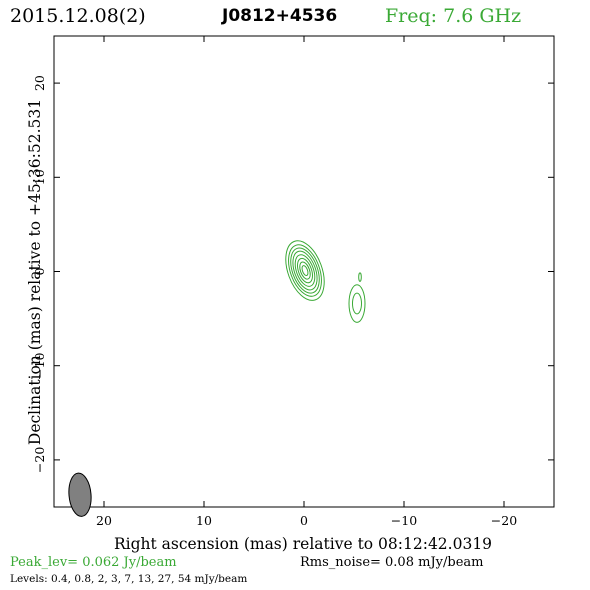  Describe the element at coordinates (39, 365) in the screenshot. I see `y-tick-label: −10` at that location.